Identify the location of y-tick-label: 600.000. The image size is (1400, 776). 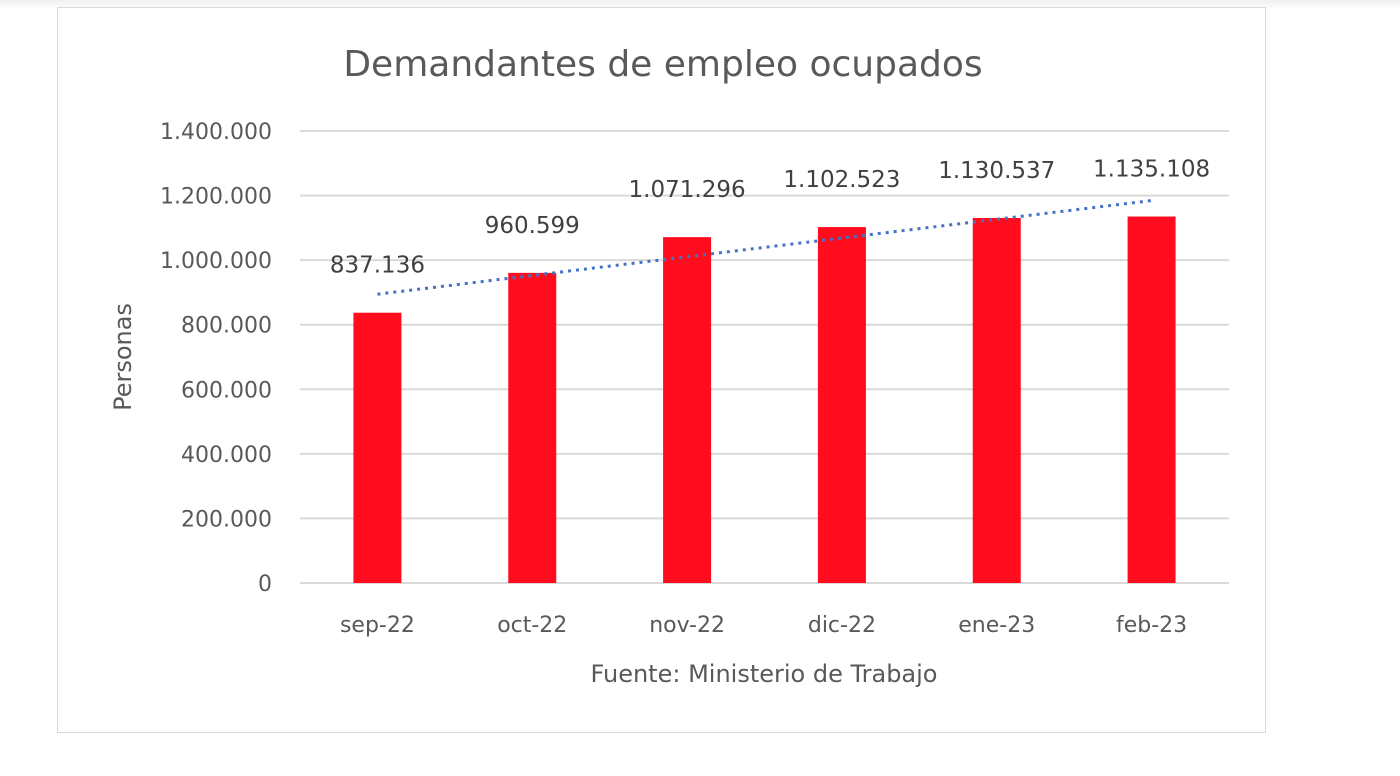
(226, 390).